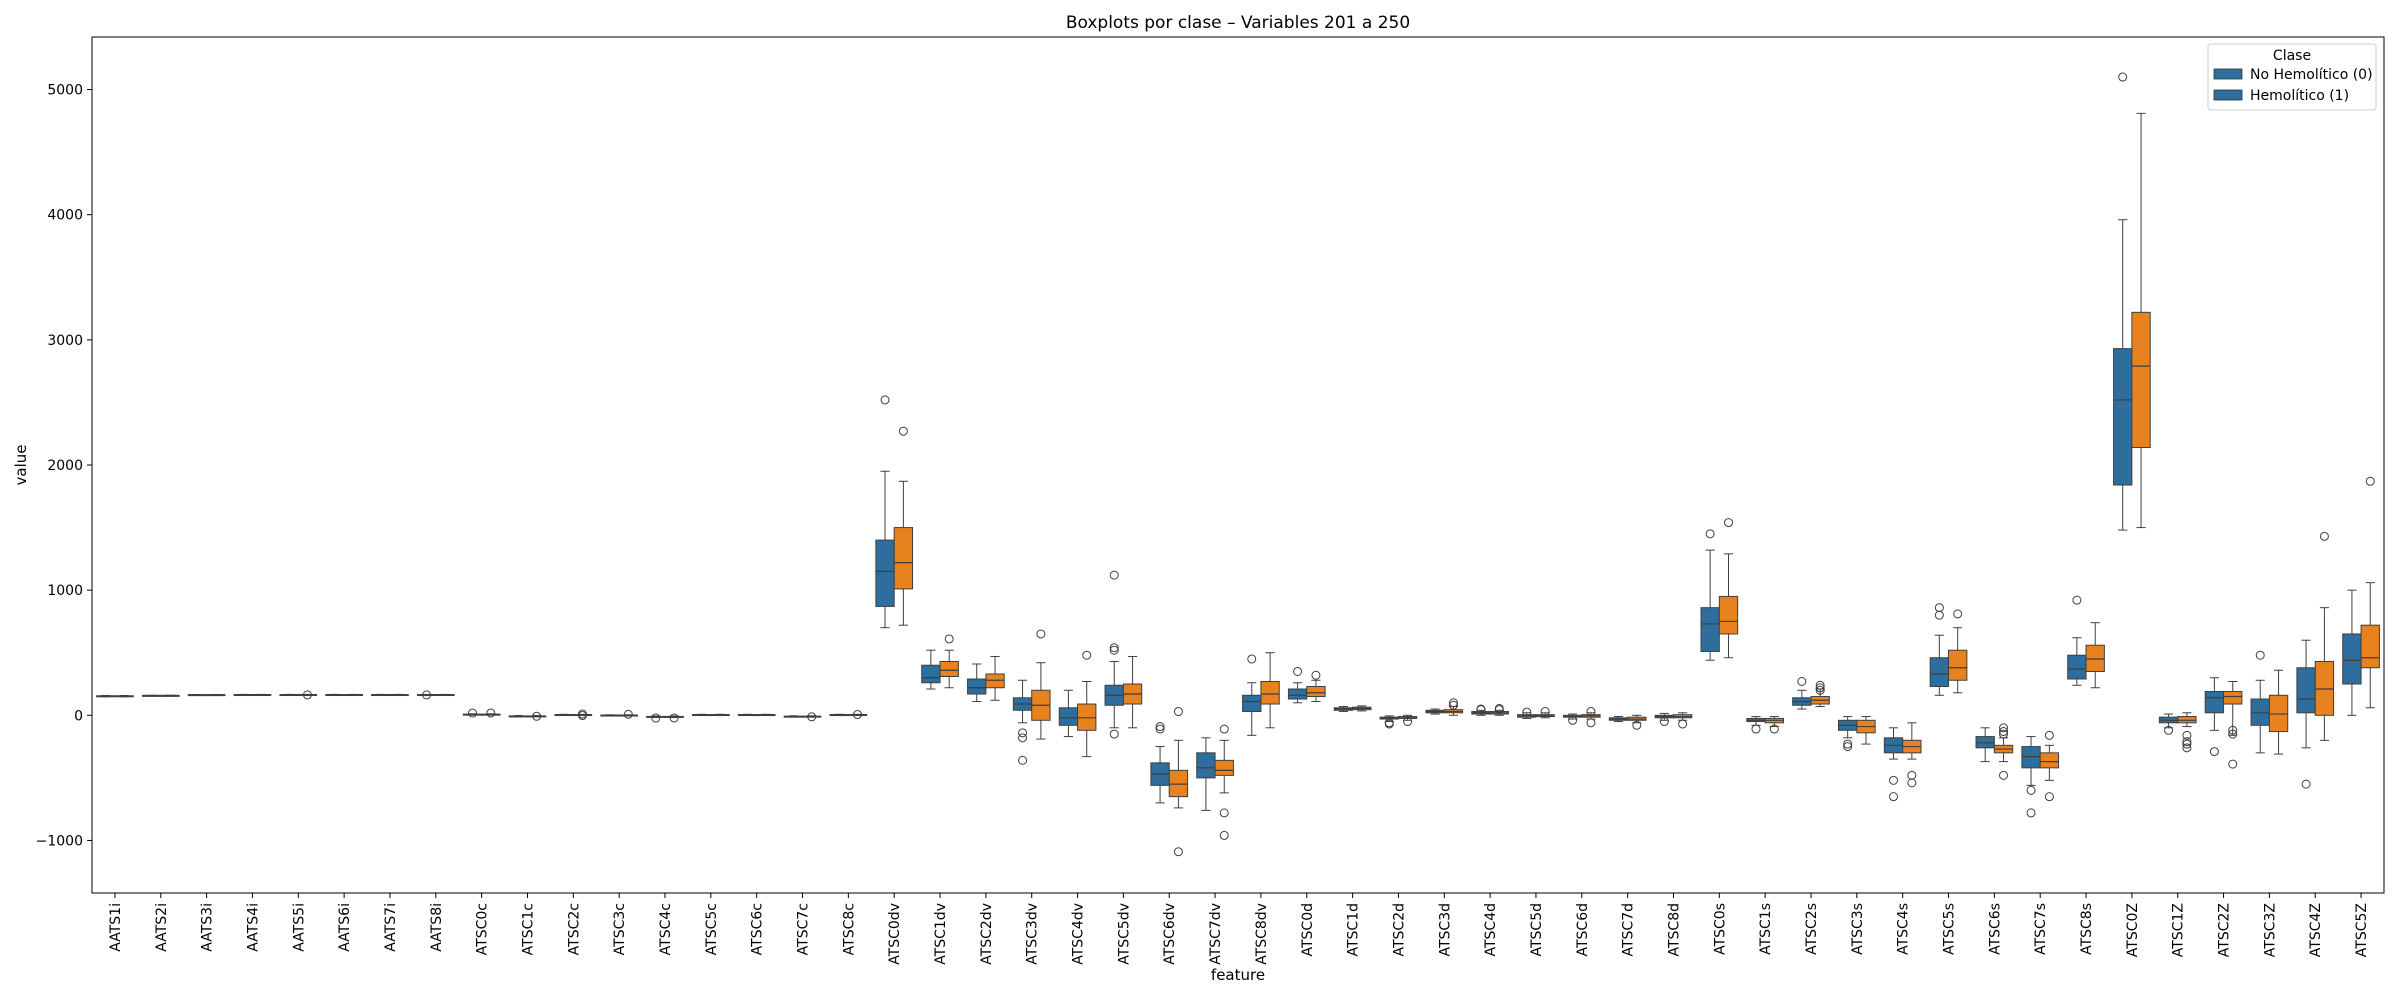 Image resolution: width=2400 pixels, height=1000 pixels. What do you see at coordinates (1079, 934) in the screenshot?
I see `x-tick-label: ATSC4dv` at bounding box center [1079, 934].